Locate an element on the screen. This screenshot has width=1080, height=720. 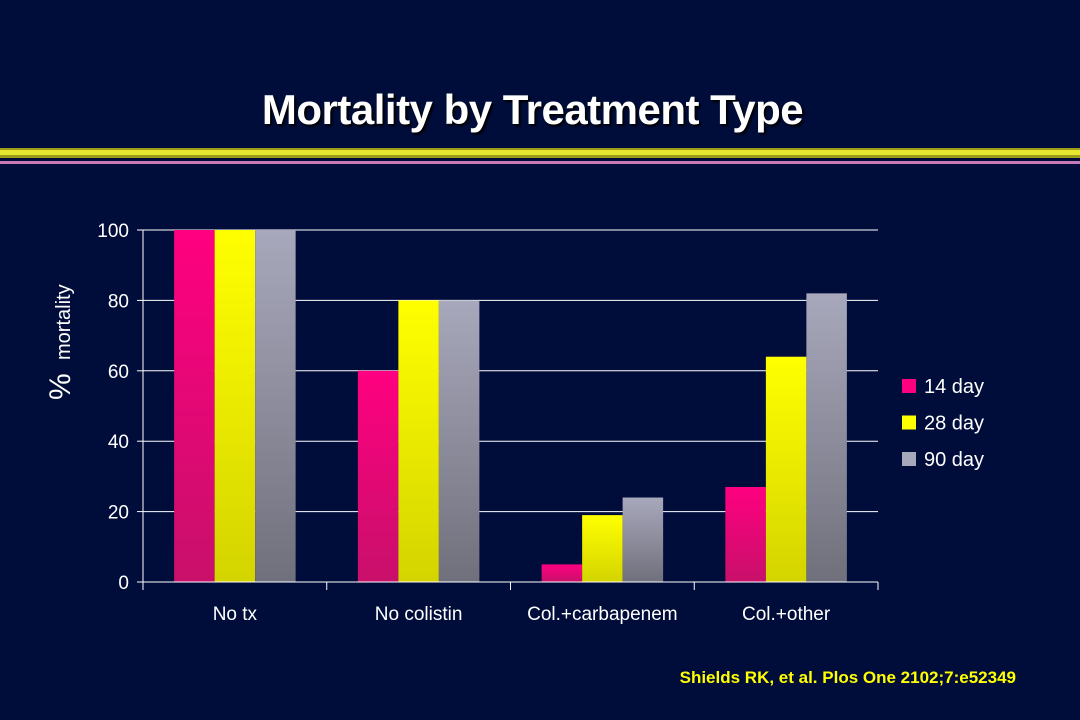
y-tick-label: 80 is located at coordinates (118, 301).